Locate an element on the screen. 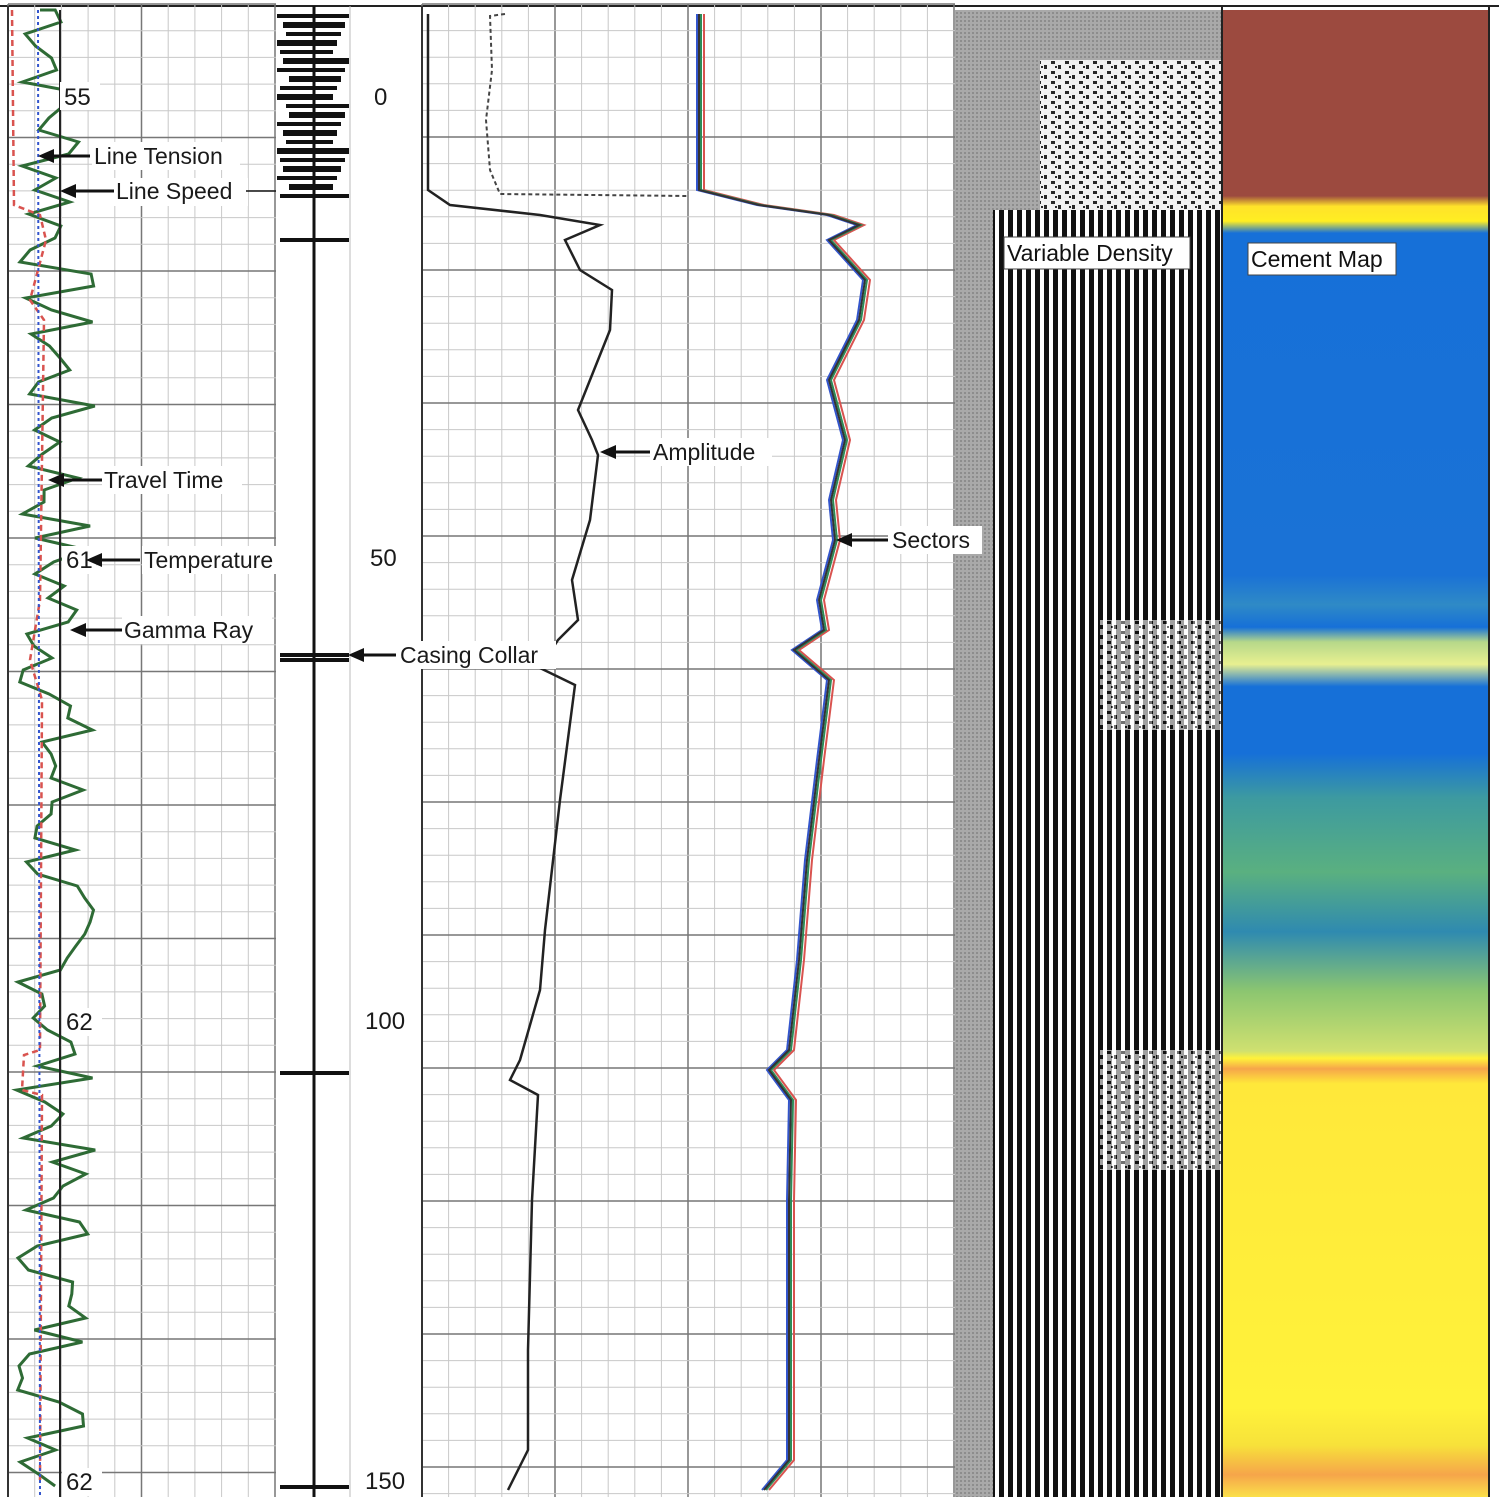 The image size is (1499, 1497). label-travel-time: Travel Time is located at coordinates (163, 480).